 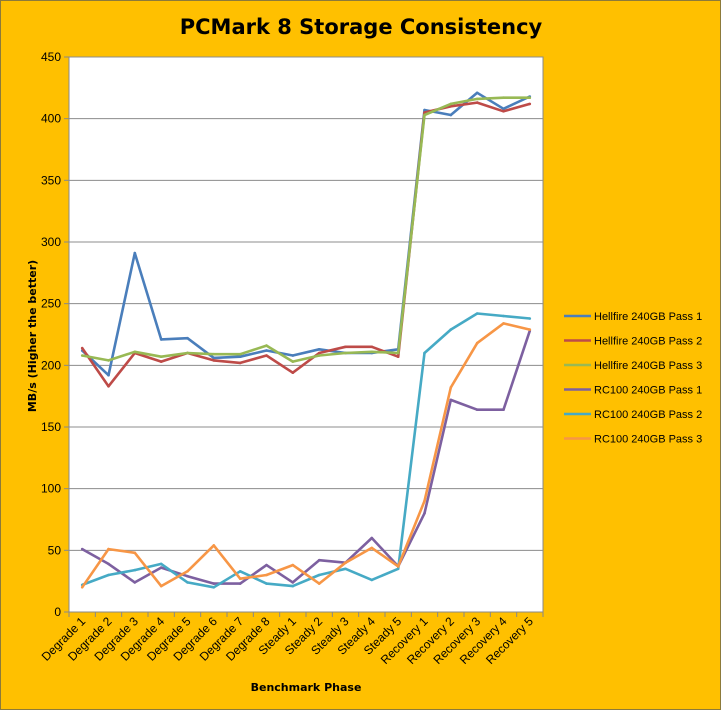 I want to click on legend-entry: Hellfire 240GB Pass 3, so click(x=648, y=366).